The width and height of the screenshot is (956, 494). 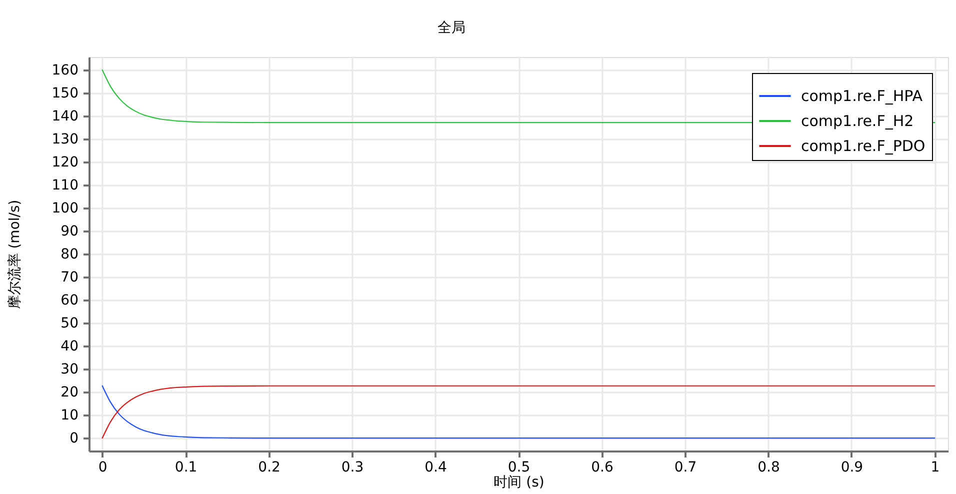 What do you see at coordinates (69, 278) in the screenshot?
I see `y-tick-label: 70` at bounding box center [69, 278].